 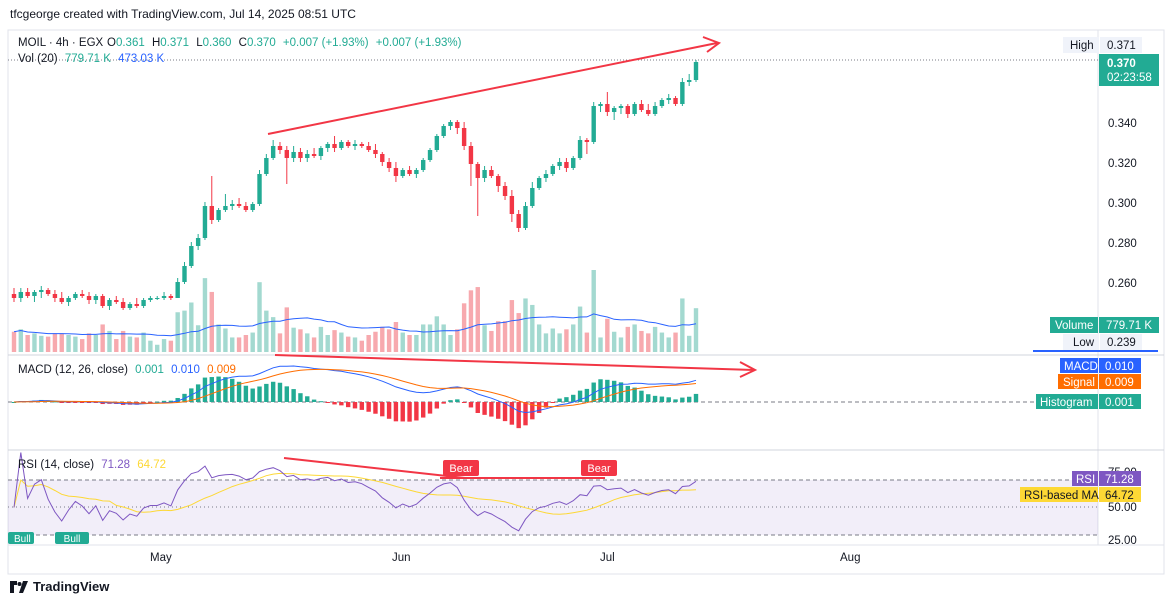 I want to click on macd-trendline, so click(x=514, y=362).